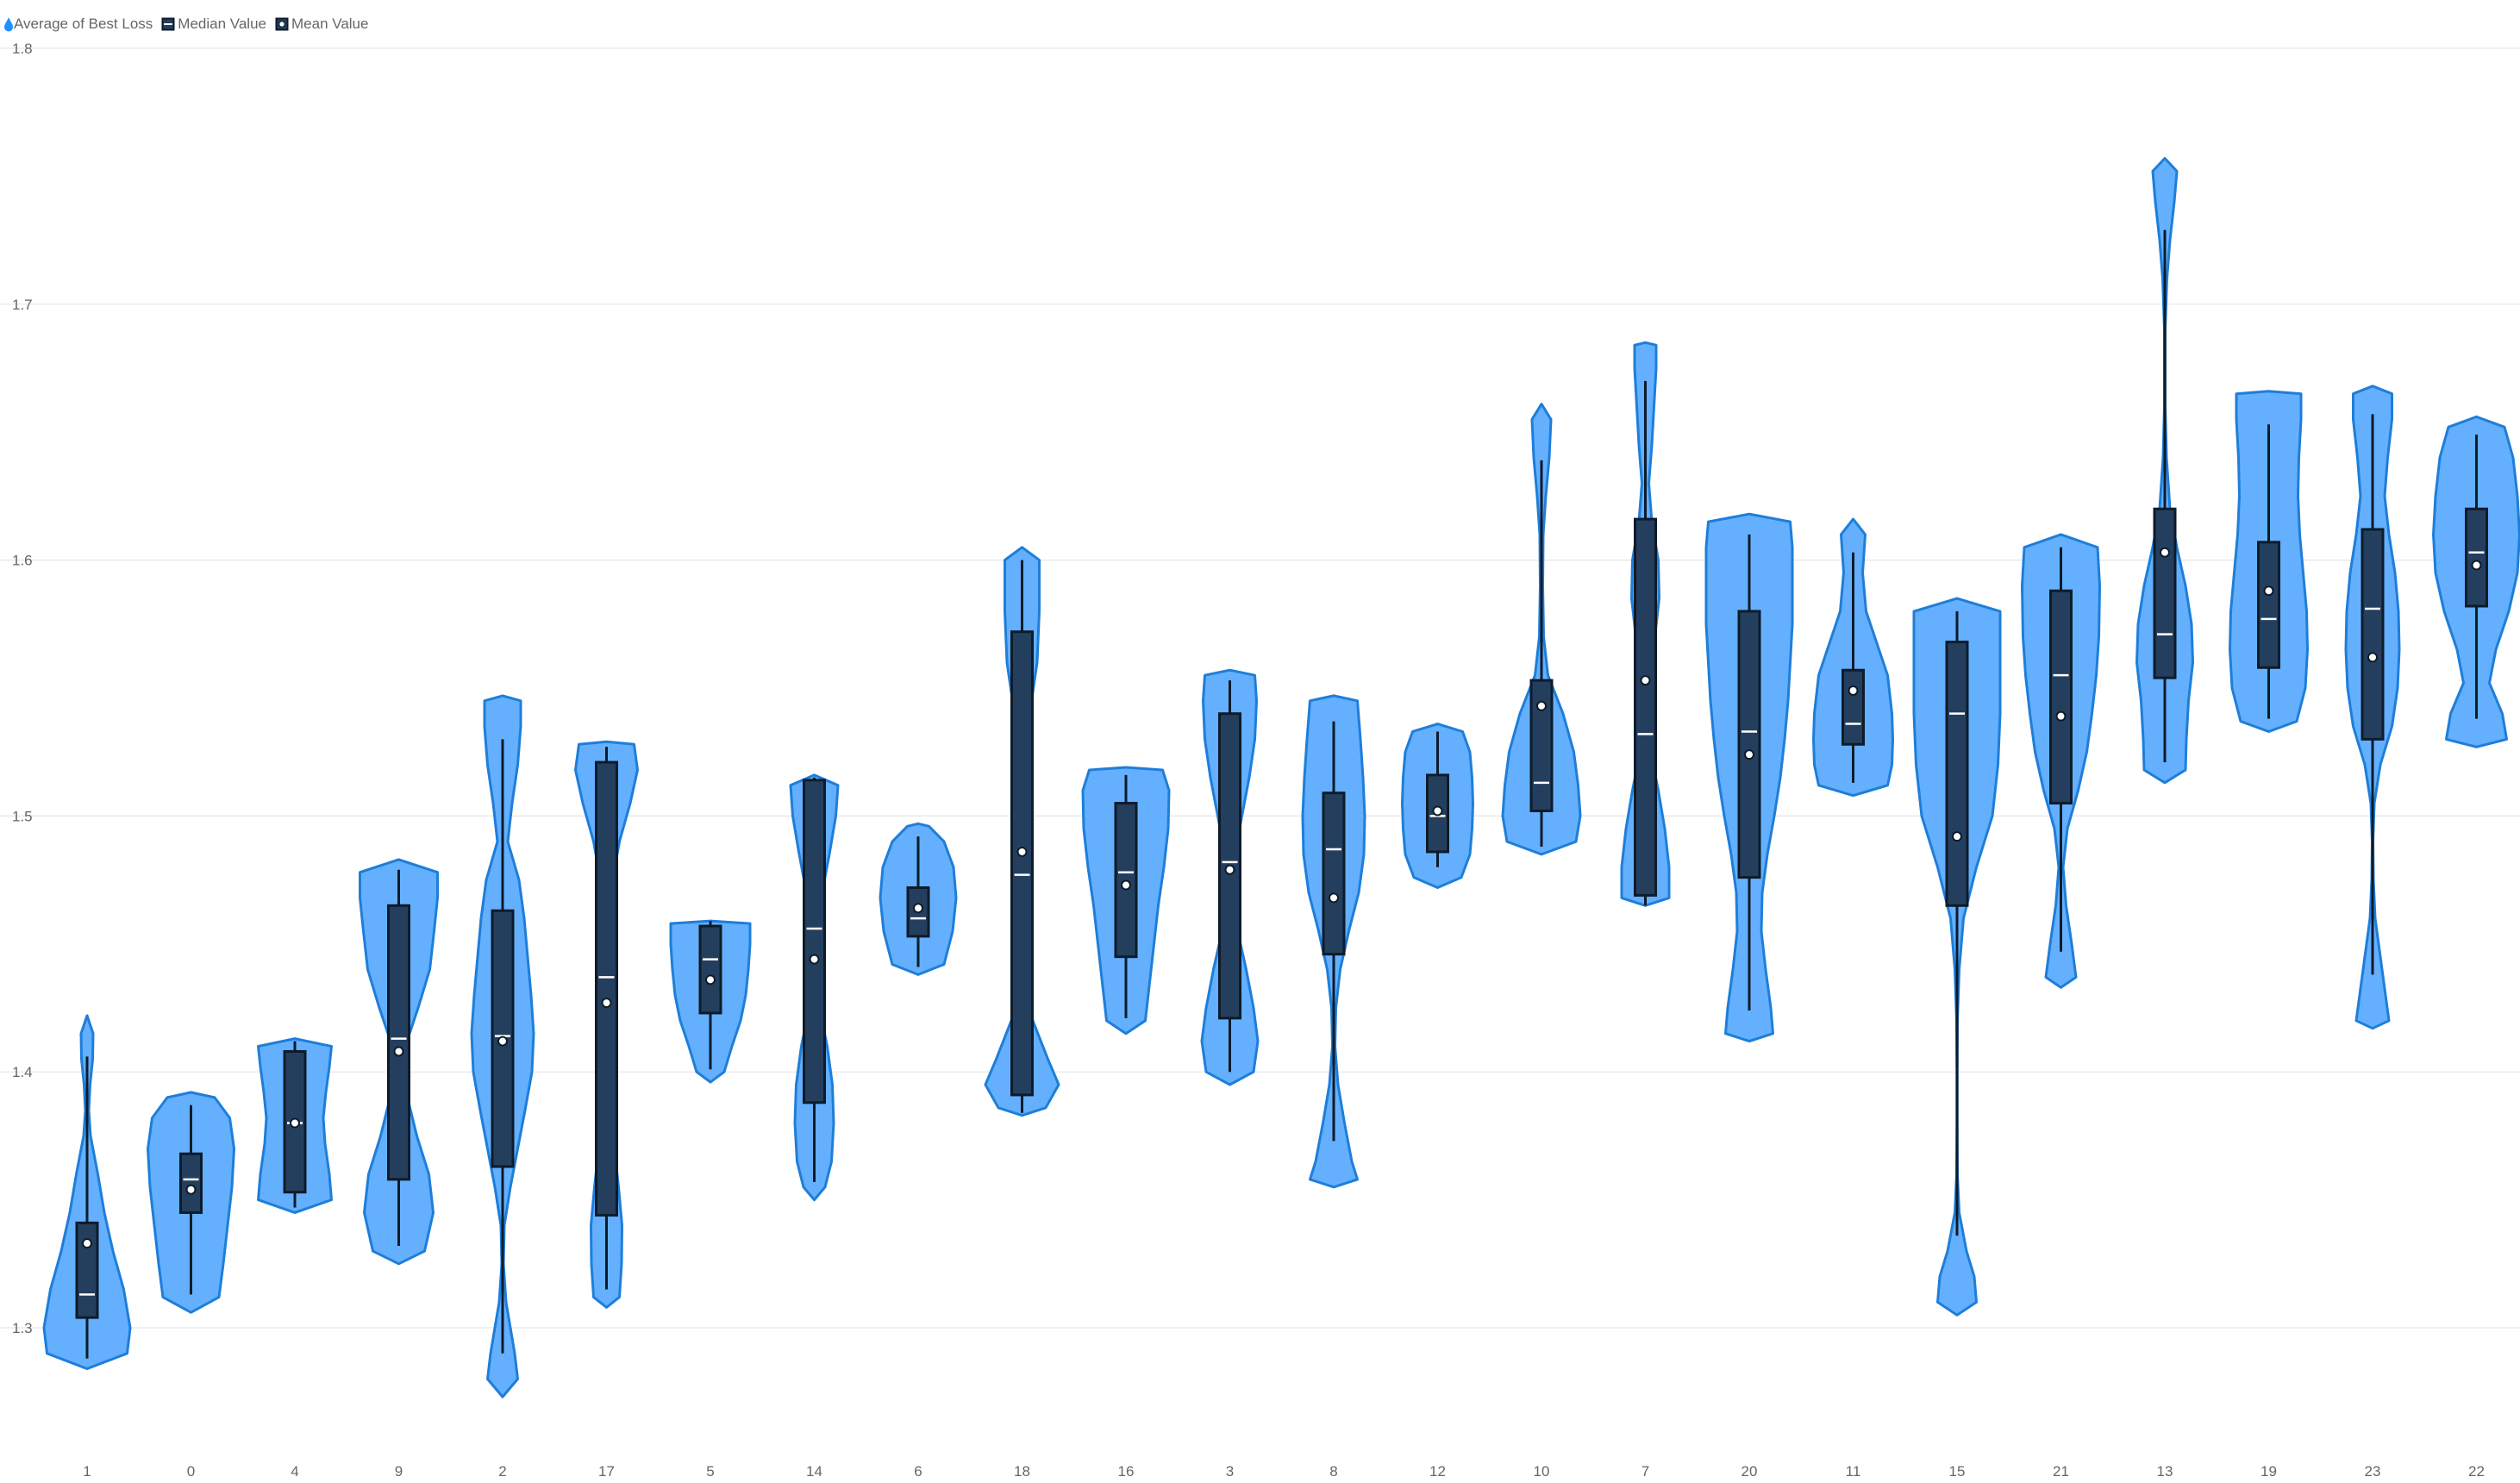  Describe the element at coordinates (222, 24) in the screenshot. I see `legend-median-label: Median Value` at that location.